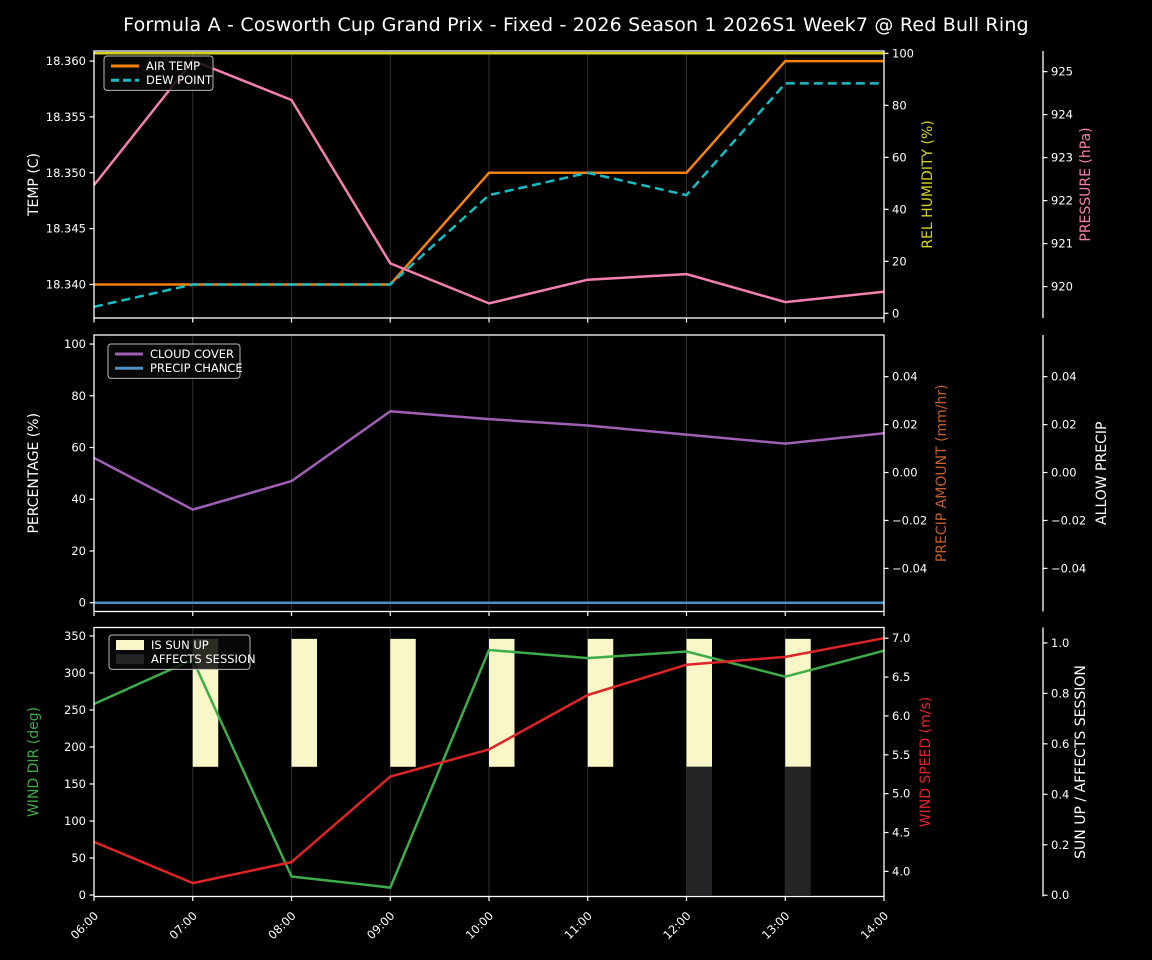 This screenshot has height=960, width=1152. I want to click on x-tick-label: 12:00, so click(676, 925).